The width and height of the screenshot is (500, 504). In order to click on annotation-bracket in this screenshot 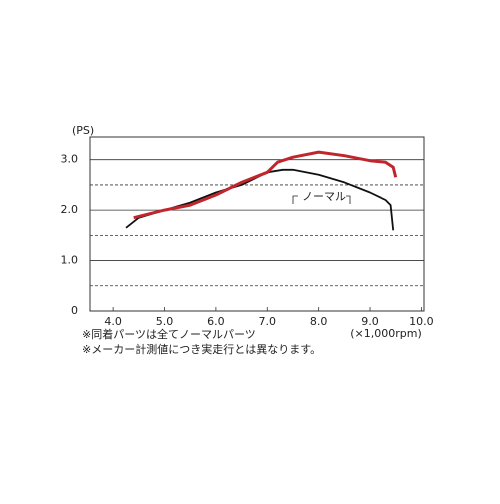, I will do `click(321, 199)`.